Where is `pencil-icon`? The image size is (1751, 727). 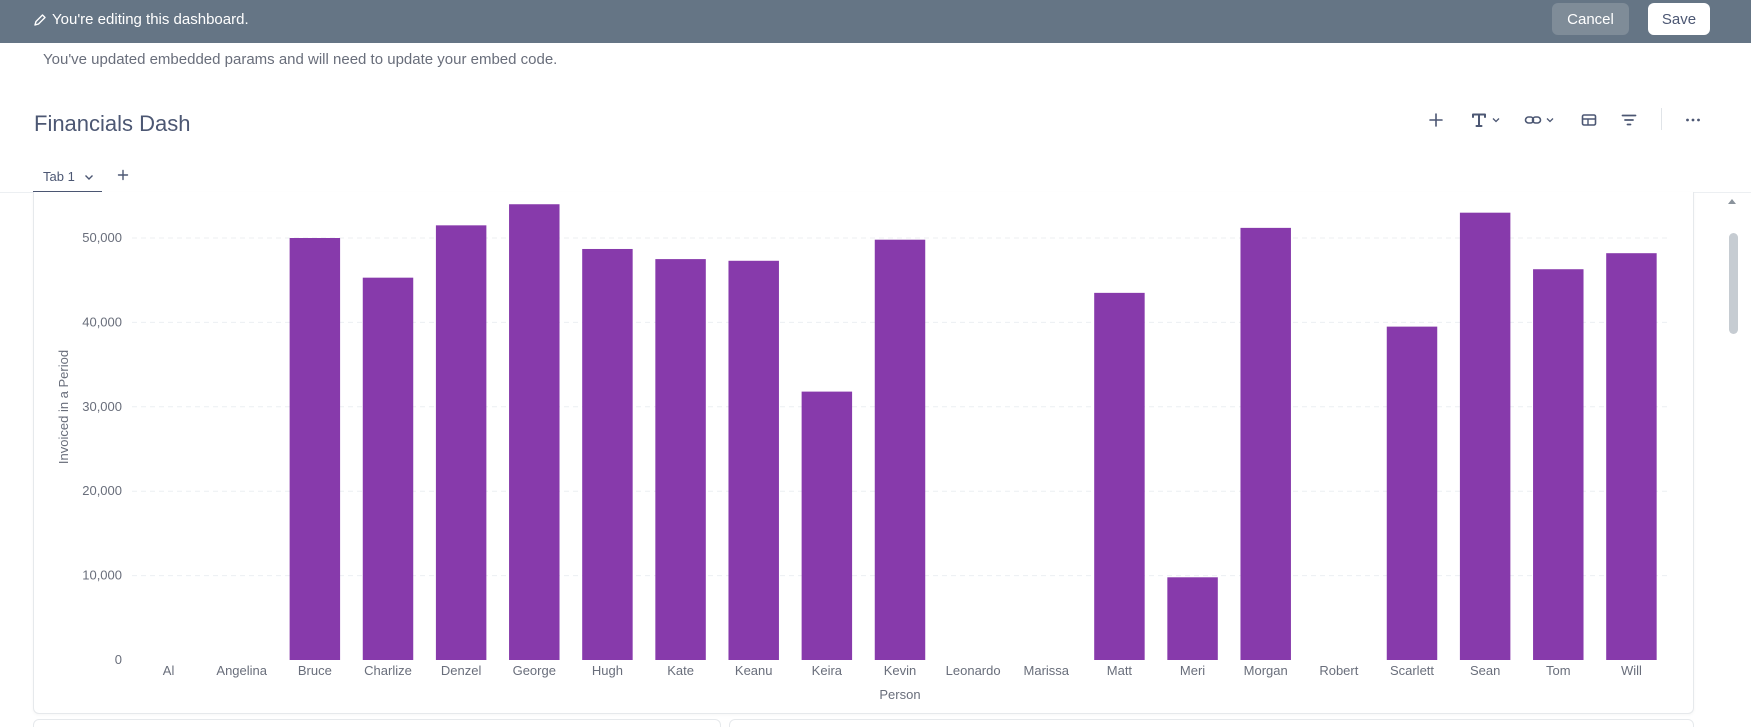
pencil-icon is located at coordinates (40, 20).